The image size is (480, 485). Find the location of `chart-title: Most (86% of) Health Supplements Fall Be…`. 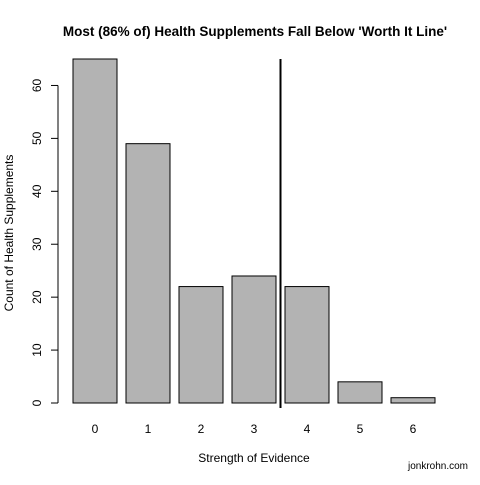

chart-title: Most (86% of) Health Supplements Fall Be… is located at coordinates (255, 31).